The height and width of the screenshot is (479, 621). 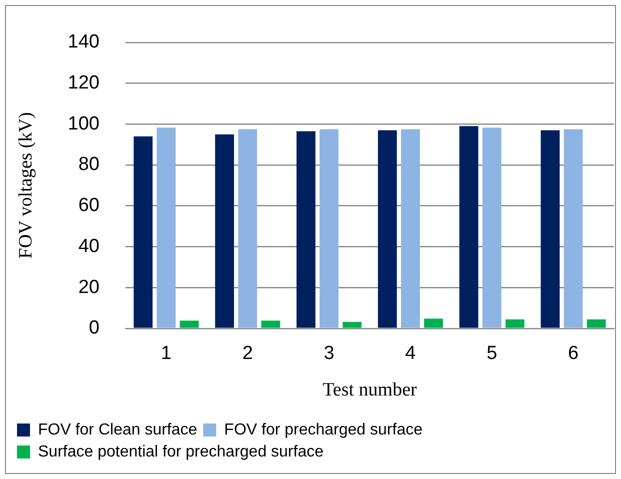 I want to click on y-tick-label: 140, so click(x=84, y=42).